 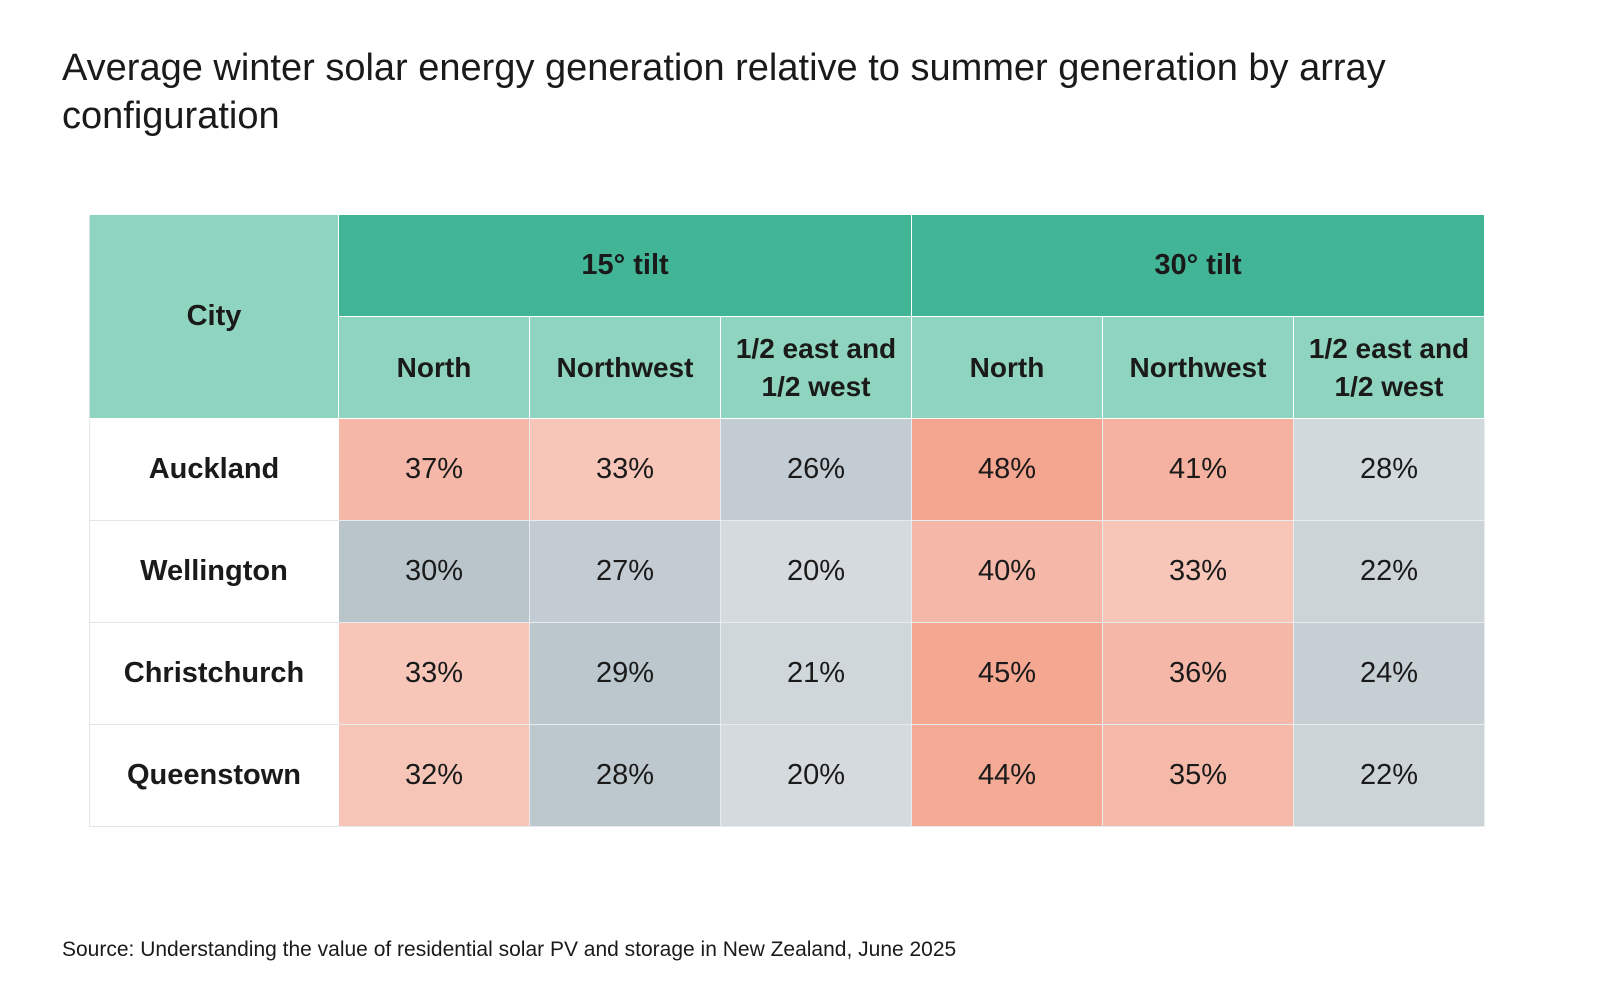 I want to click on value-cell-15-northwest: 33%, so click(x=625, y=469).